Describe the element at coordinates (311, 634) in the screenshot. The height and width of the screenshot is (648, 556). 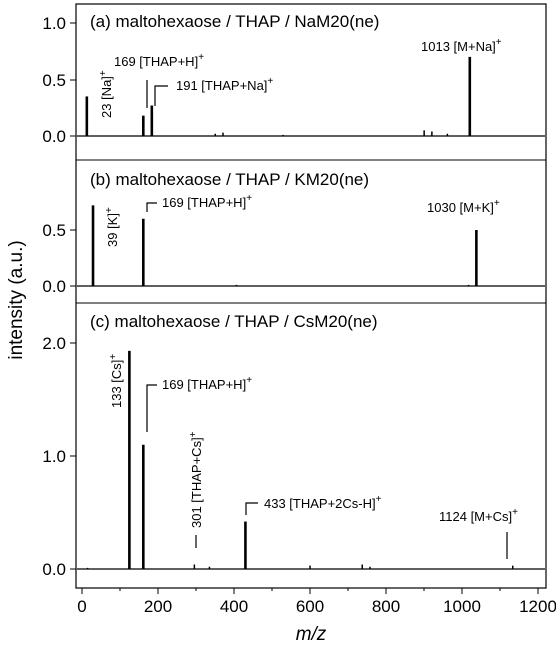
I see `x-axis-title: m/z` at that location.